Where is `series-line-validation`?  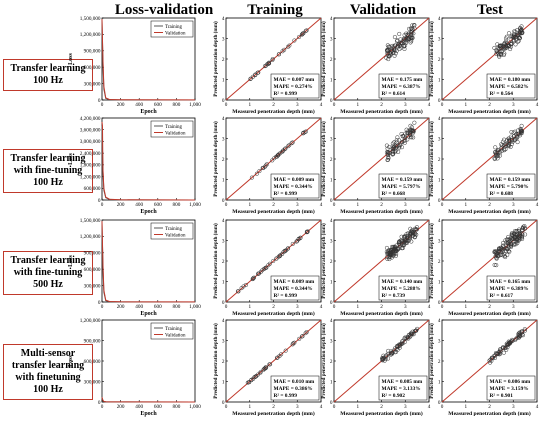
series-line-validation is located at coordinates (148, 400).